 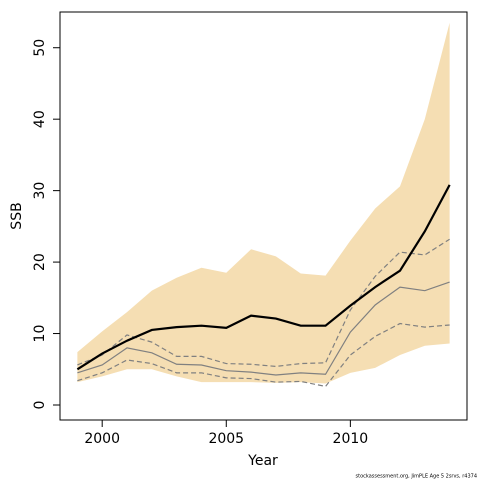 I want to click on y-tick-label: 30, so click(x=40, y=191).